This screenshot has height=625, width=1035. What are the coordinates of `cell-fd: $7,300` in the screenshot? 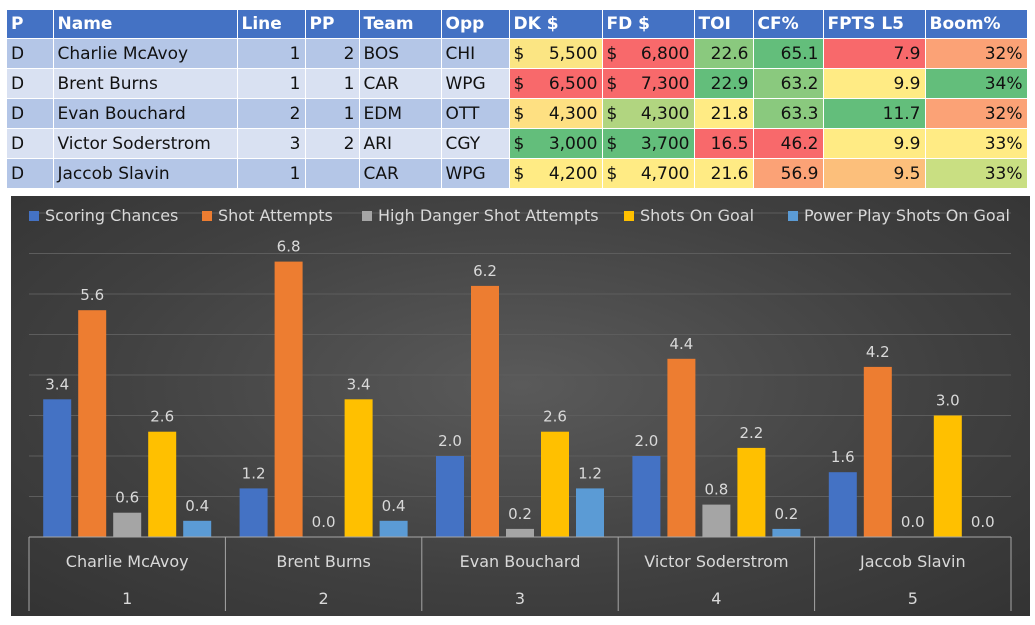 It's located at (648, 83).